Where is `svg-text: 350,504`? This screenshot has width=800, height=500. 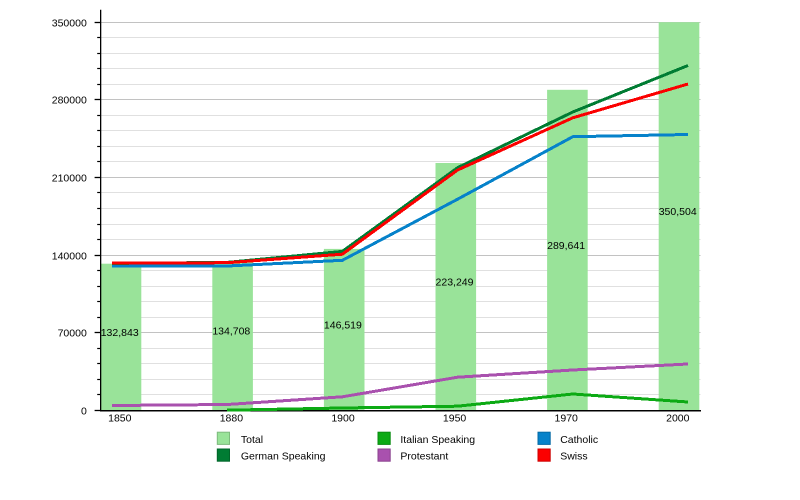
svg-text: 350,504 is located at coordinates (678, 212).